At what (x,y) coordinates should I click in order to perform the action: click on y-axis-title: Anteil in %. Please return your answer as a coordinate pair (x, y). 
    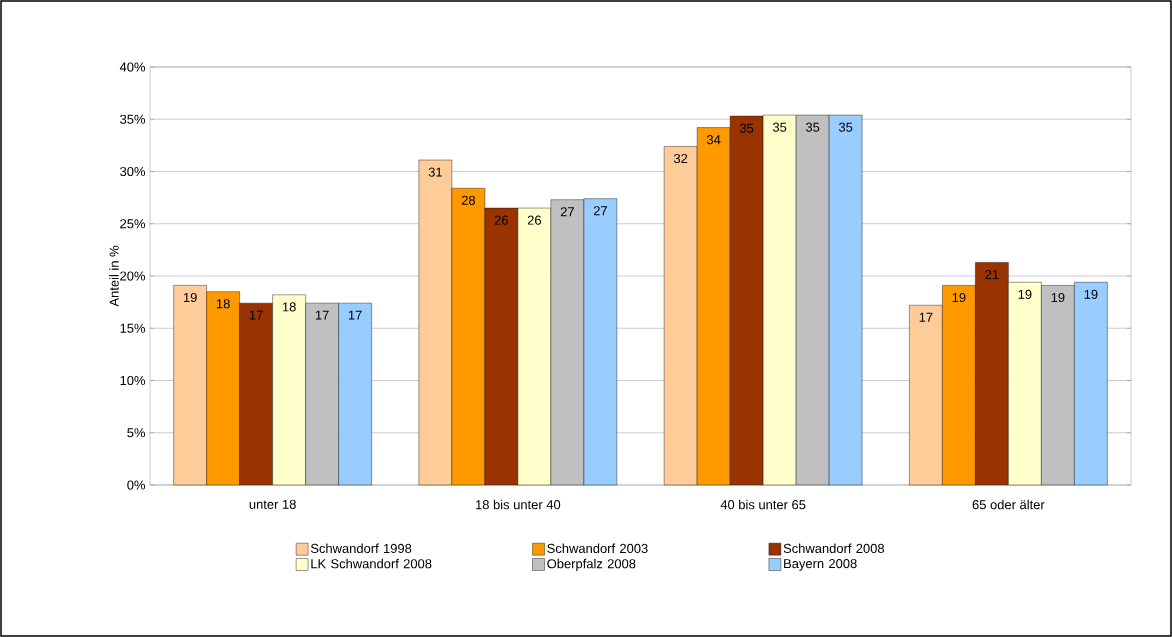
    Looking at the image, I should click on (114, 276).